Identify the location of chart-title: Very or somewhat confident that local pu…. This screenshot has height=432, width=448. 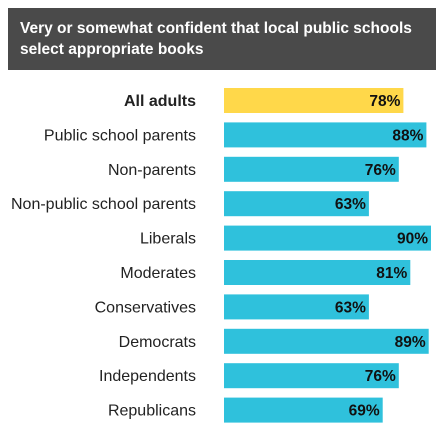
(216, 39).